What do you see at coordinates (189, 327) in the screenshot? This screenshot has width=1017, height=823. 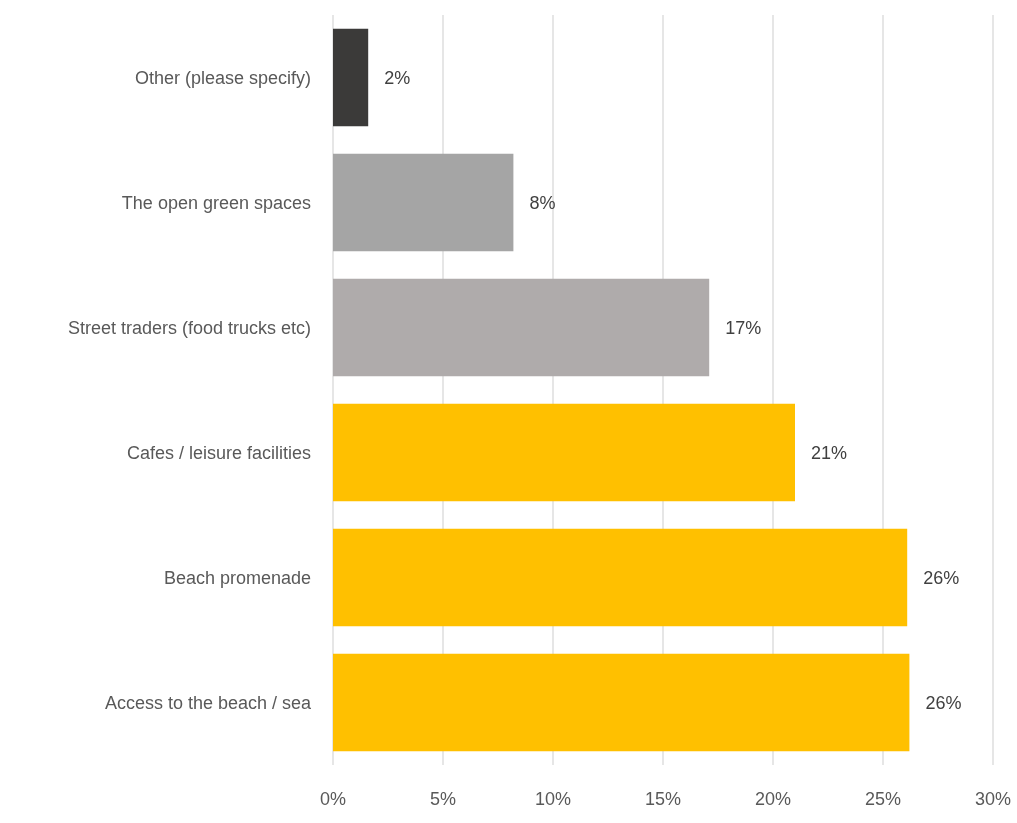 I see `y-tick-label: Street traders (food trucks etc)` at bounding box center [189, 327].